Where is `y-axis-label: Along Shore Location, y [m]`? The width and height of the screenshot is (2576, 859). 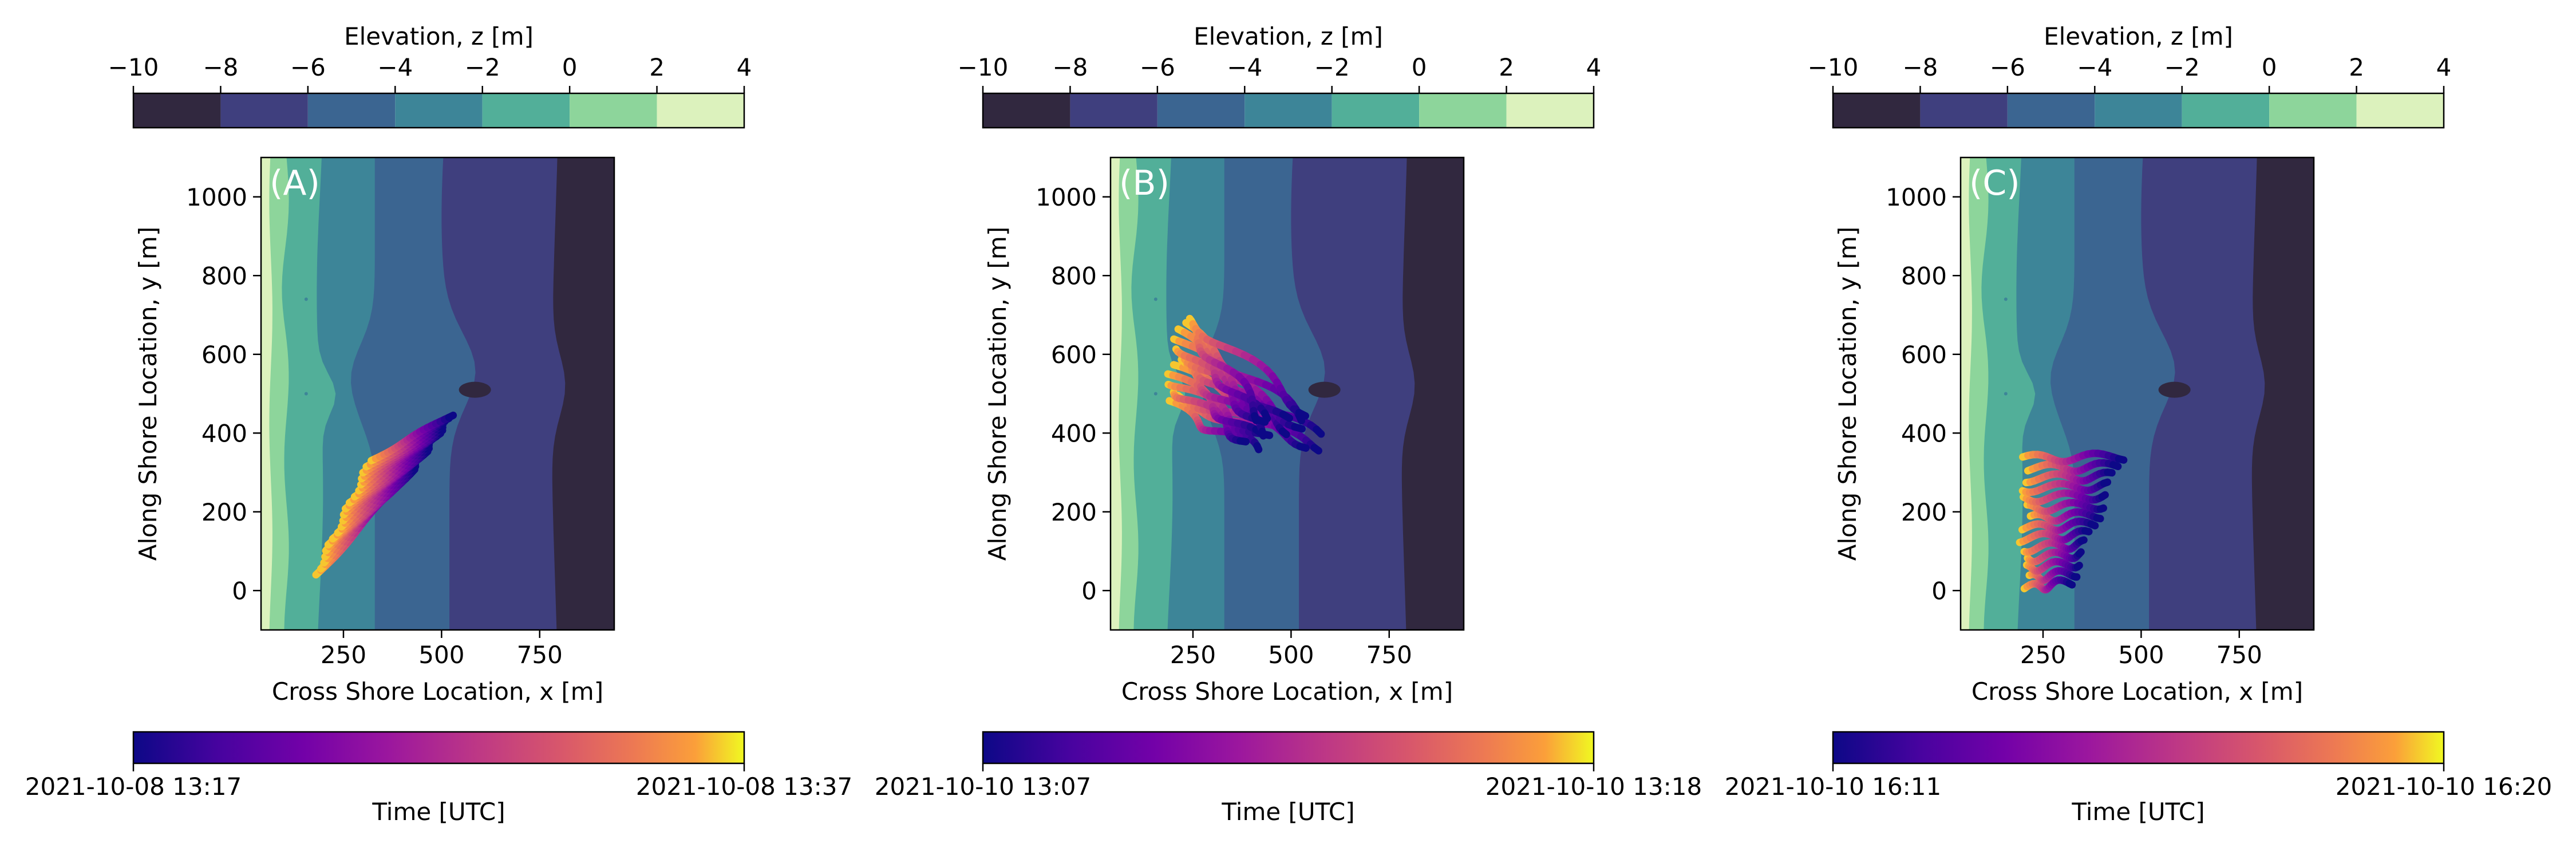 y-axis-label: Along Shore Location, y [m] is located at coordinates (148, 394).